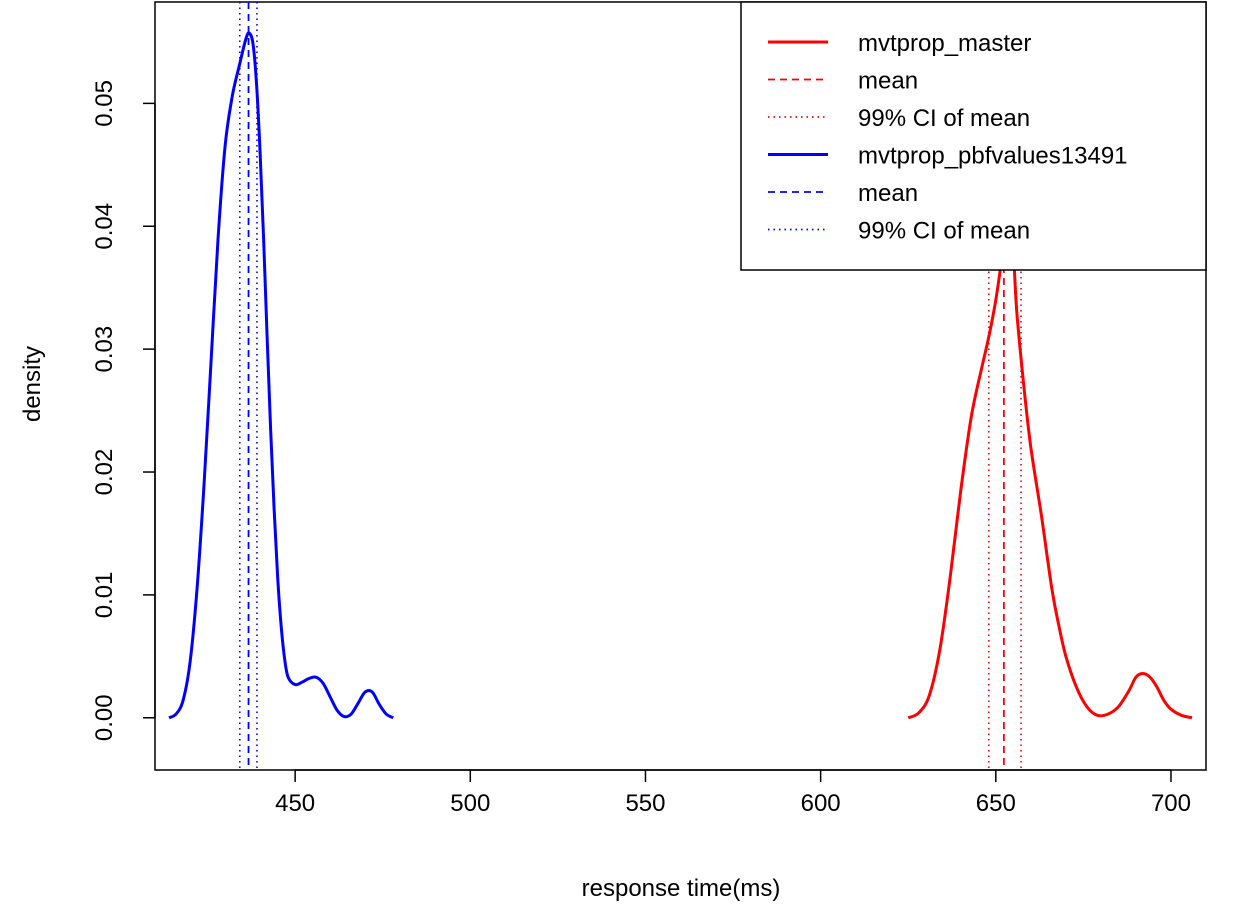 This screenshot has width=1234, height=920. I want to click on x-tick-label: 700, so click(1171, 803).